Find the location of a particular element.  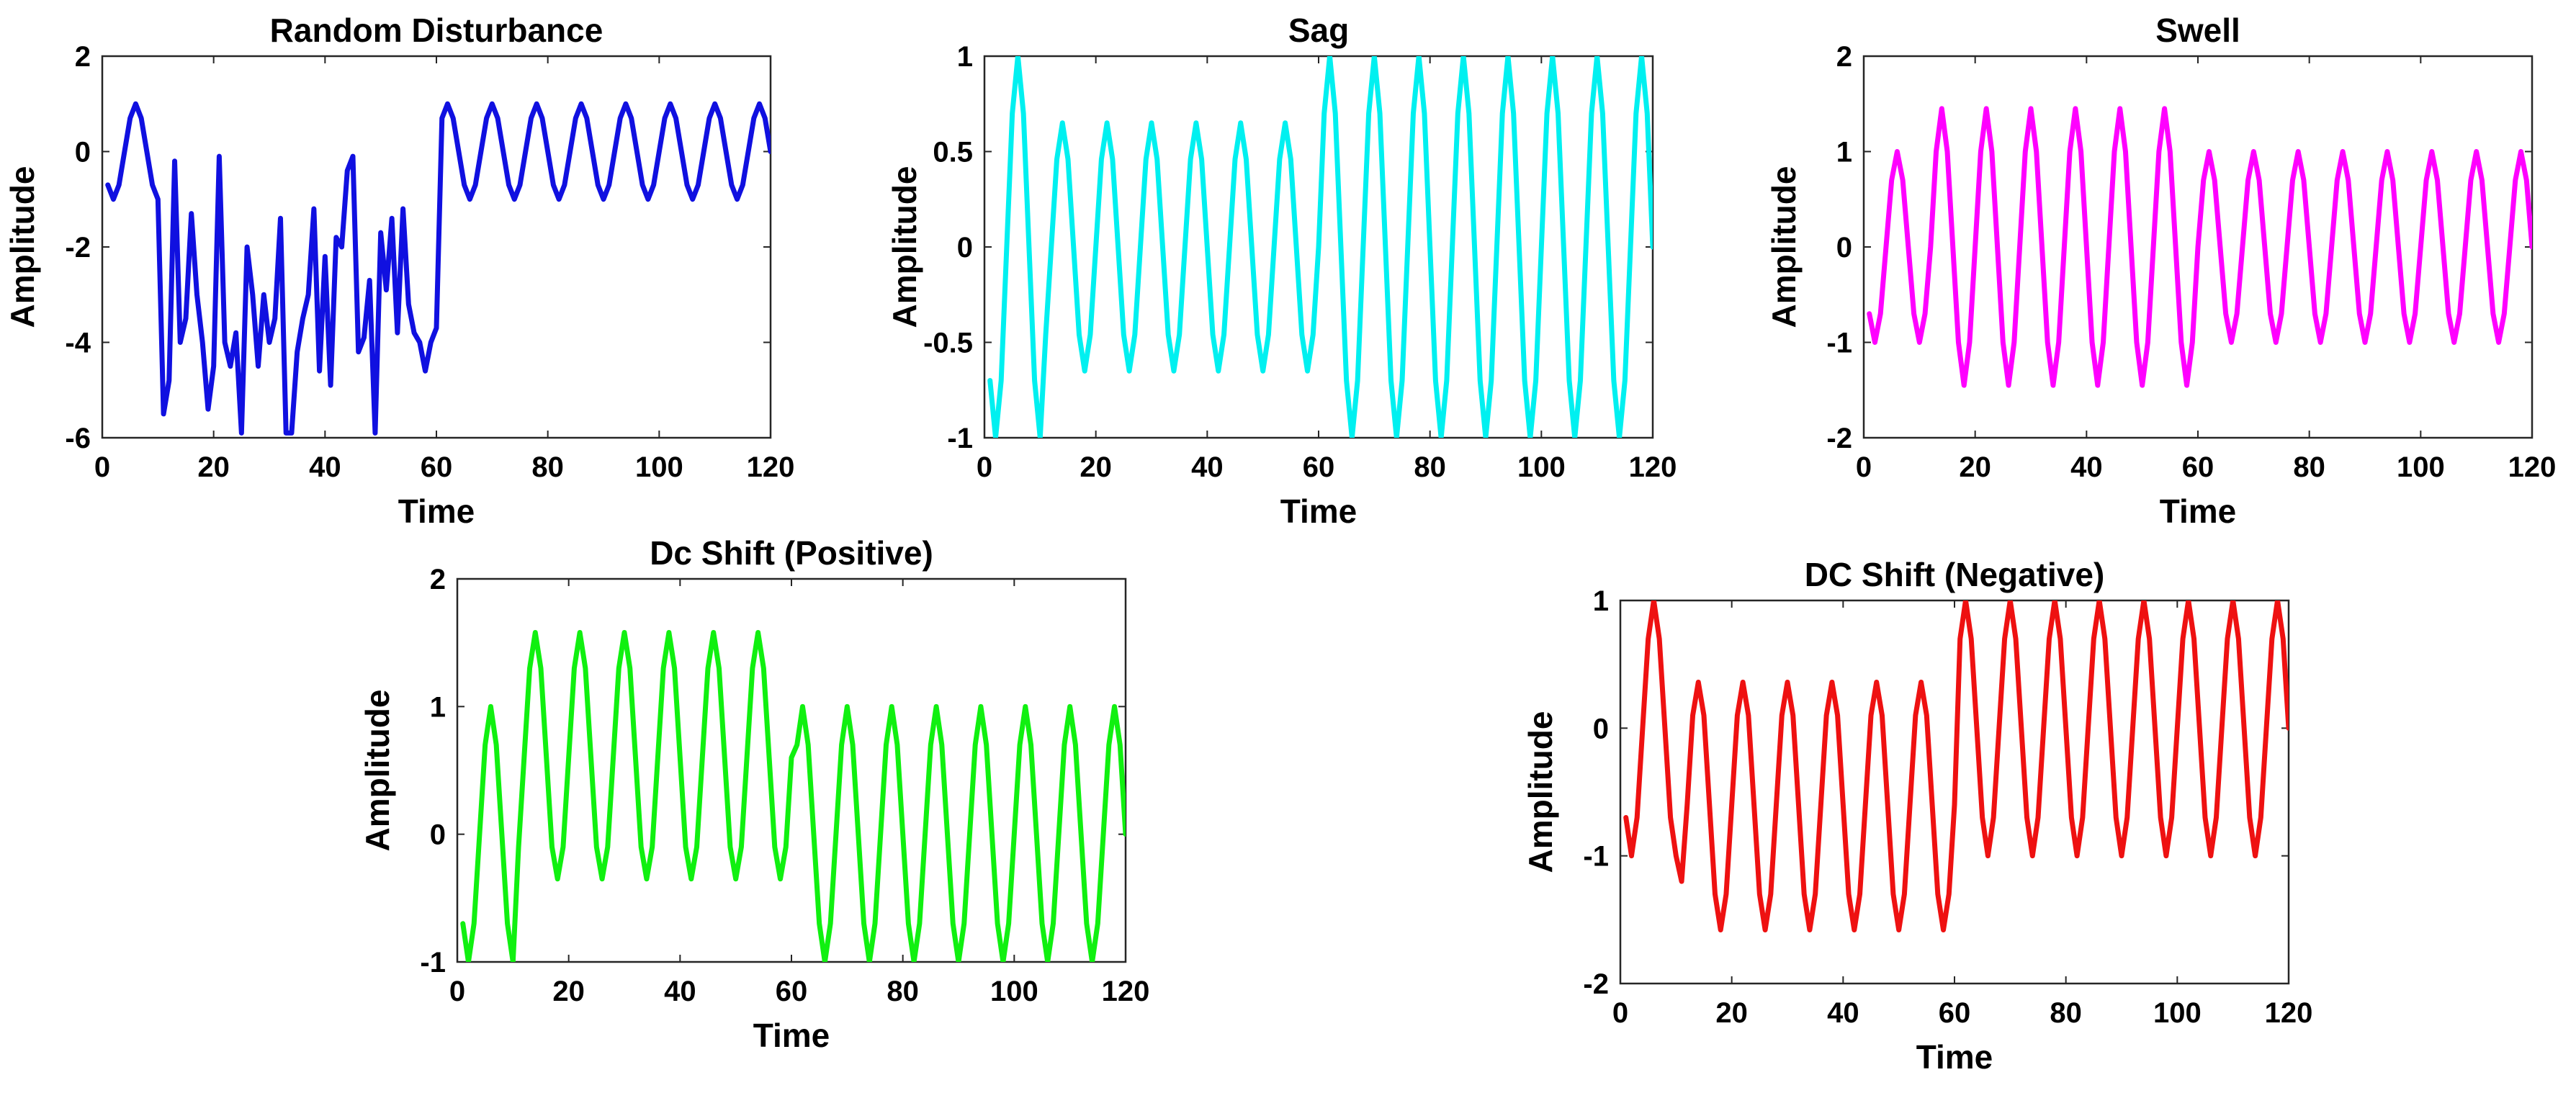

chart-swell: 0 20 40 60 80 100 120 -2 -1 0 1 2 Swell Time Amplitude is located at coordinates (2160, 271).